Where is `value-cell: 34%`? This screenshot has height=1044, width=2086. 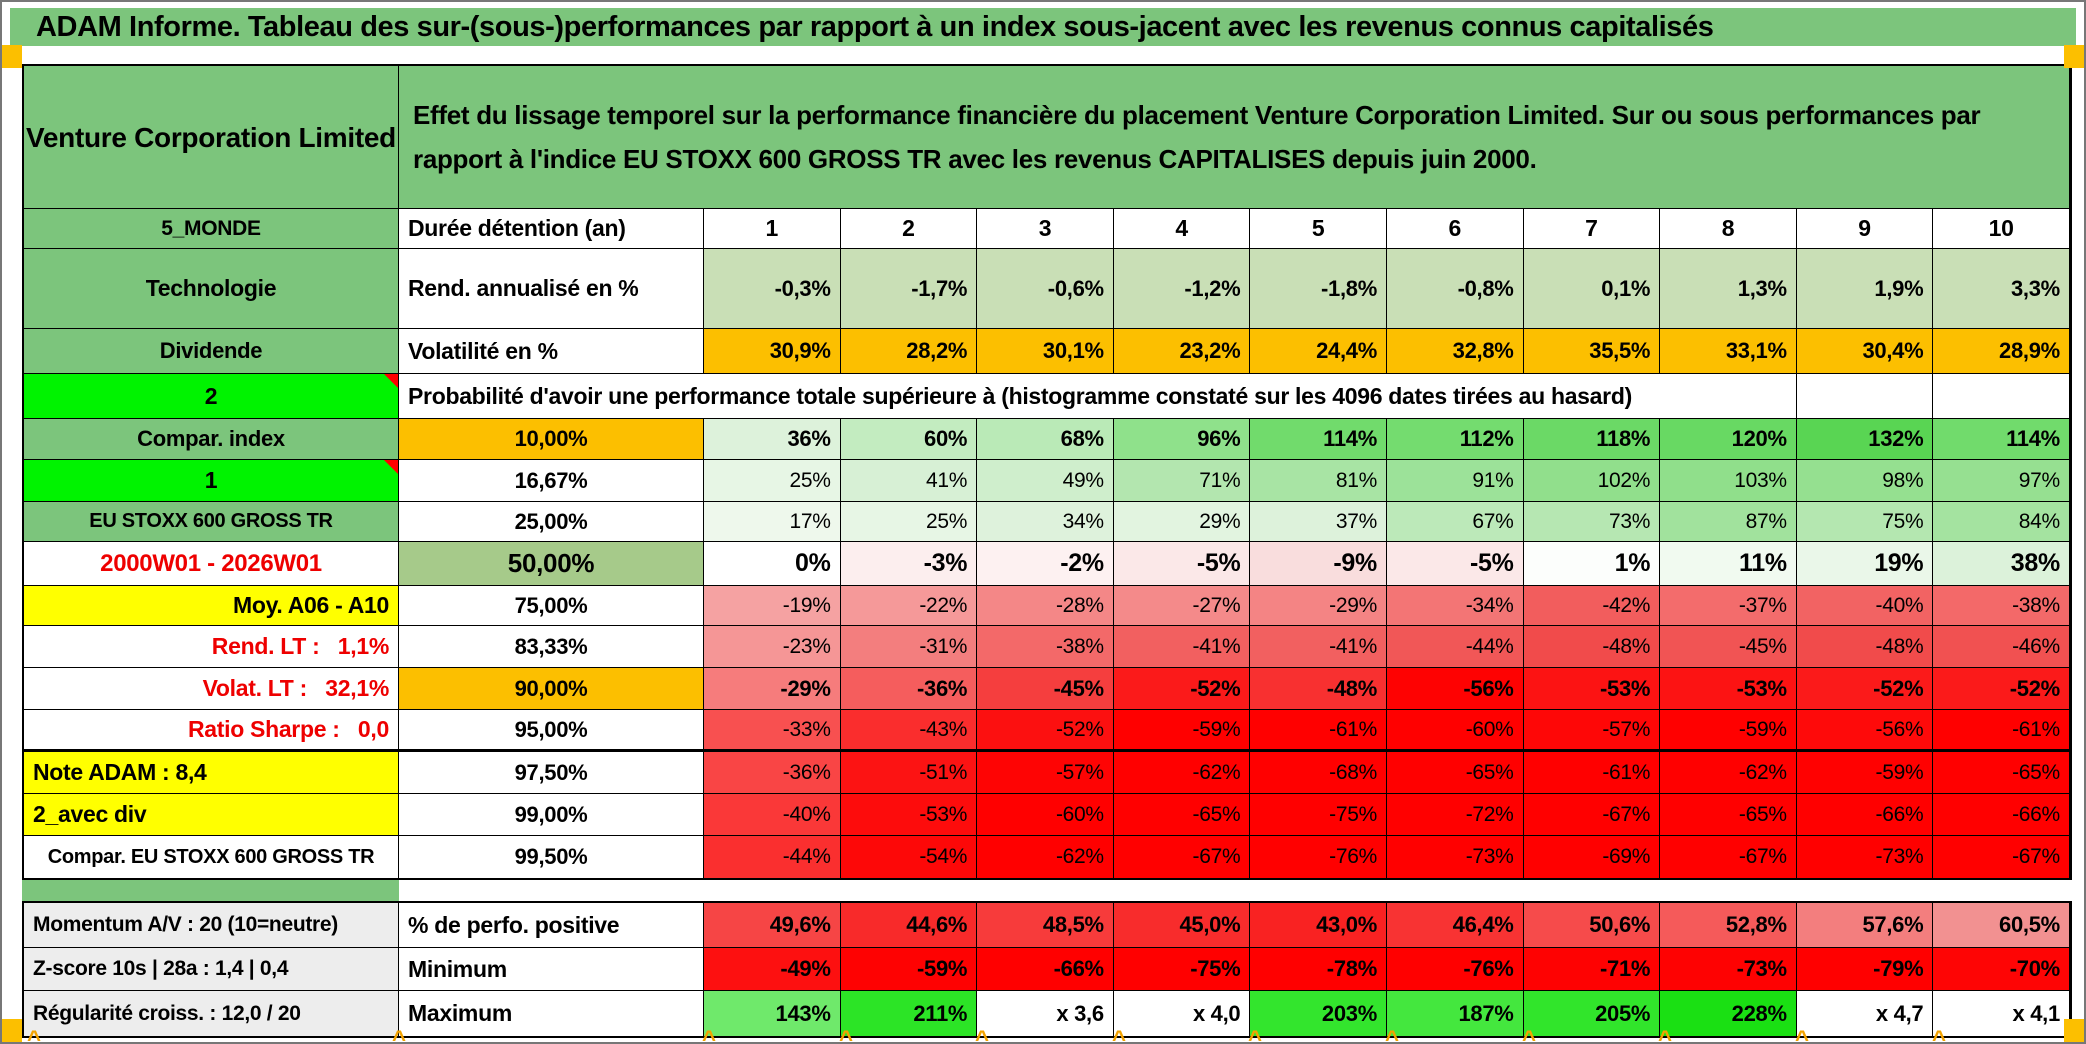 value-cell: 34% is located at coordinates (1045, 522).